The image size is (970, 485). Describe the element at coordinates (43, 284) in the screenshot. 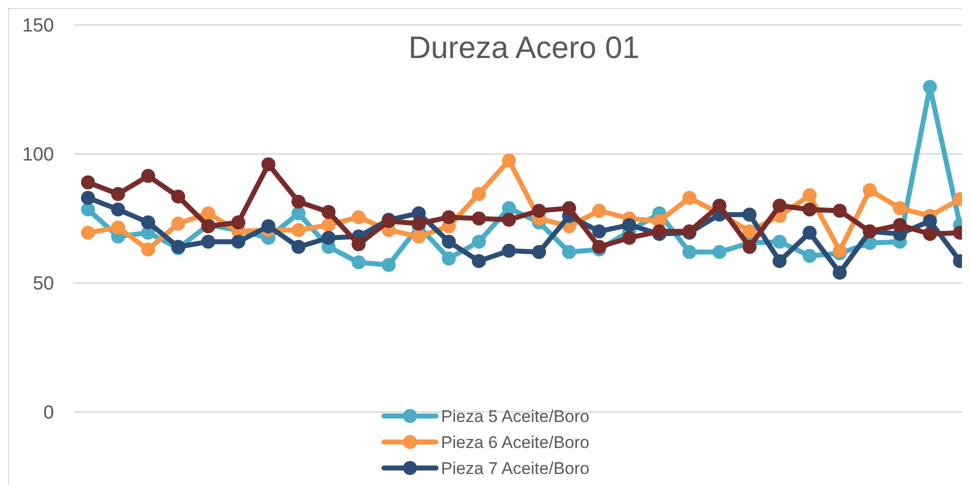

I see `y-tick-label: 50` at that location.